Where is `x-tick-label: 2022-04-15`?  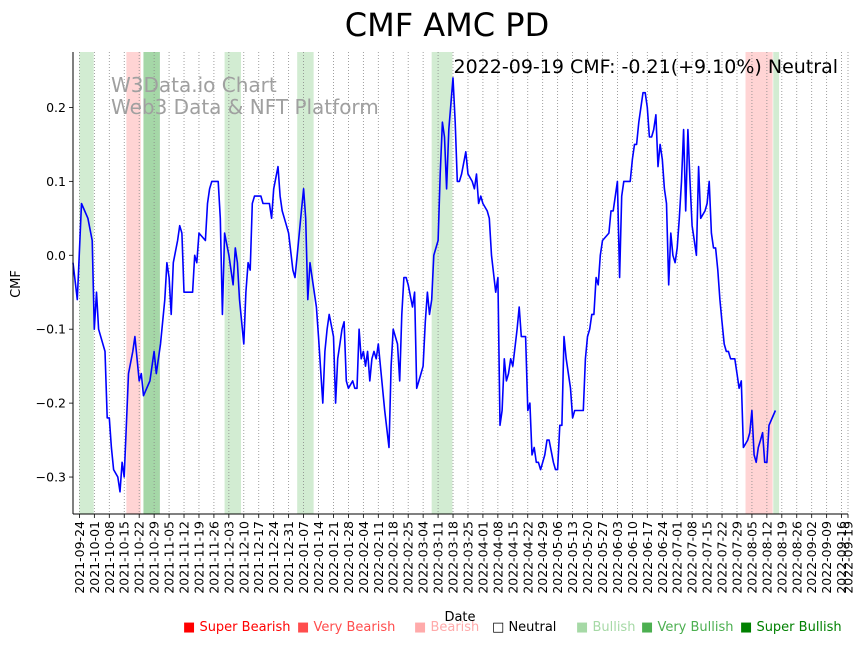 x-tick-label: 2022-04-15 is located at coordinates (512, 557).